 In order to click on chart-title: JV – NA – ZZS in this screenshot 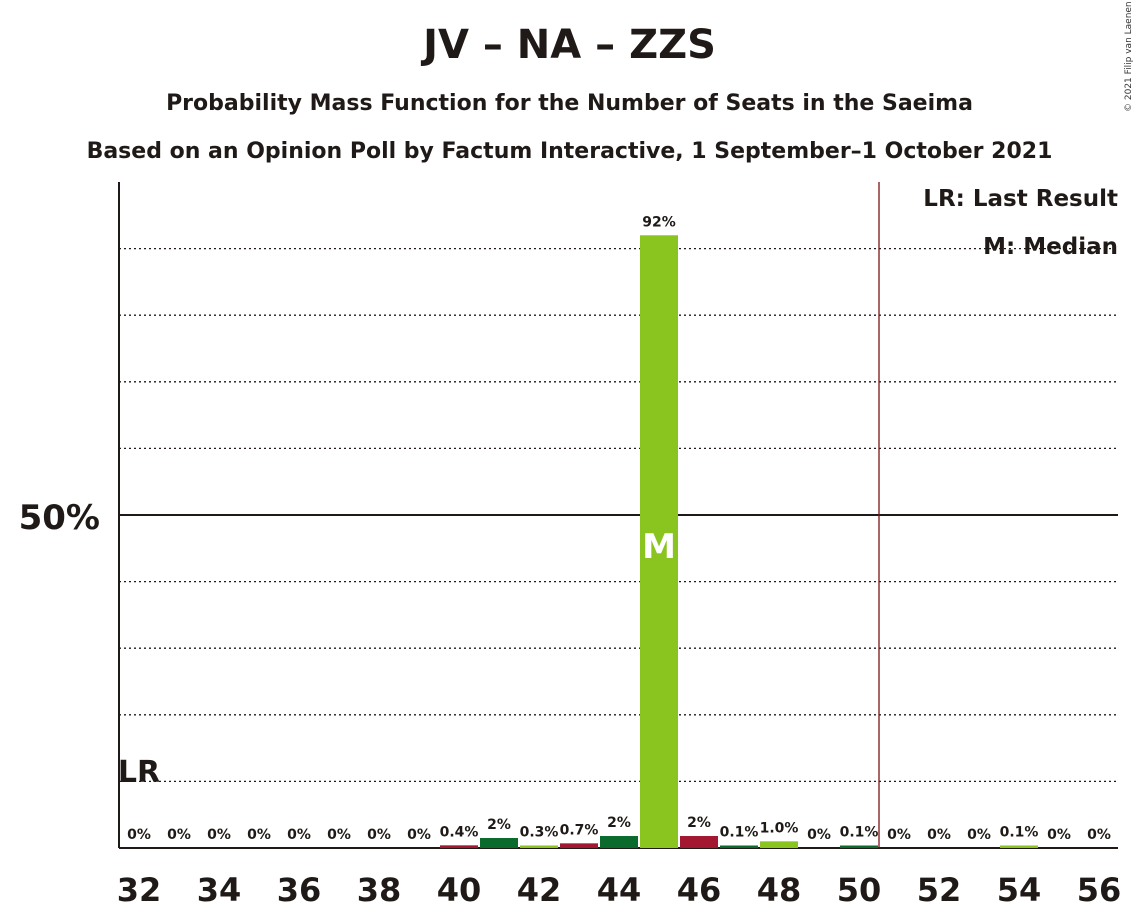, I will do `click(569, 45)`.